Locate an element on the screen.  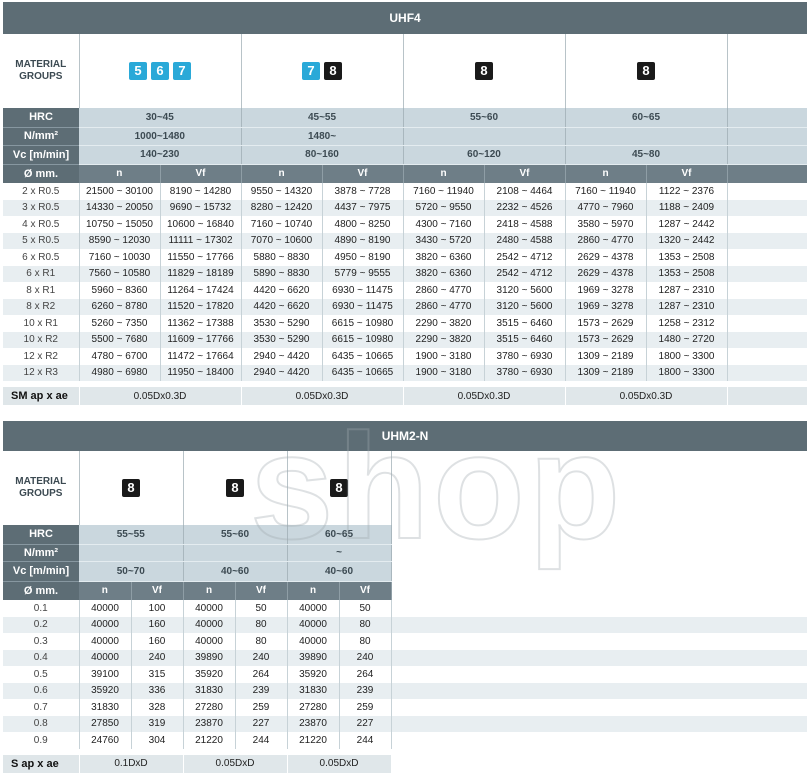
n-value-cell: 4300 ~ 7160 is located at coordinates (444, 224).